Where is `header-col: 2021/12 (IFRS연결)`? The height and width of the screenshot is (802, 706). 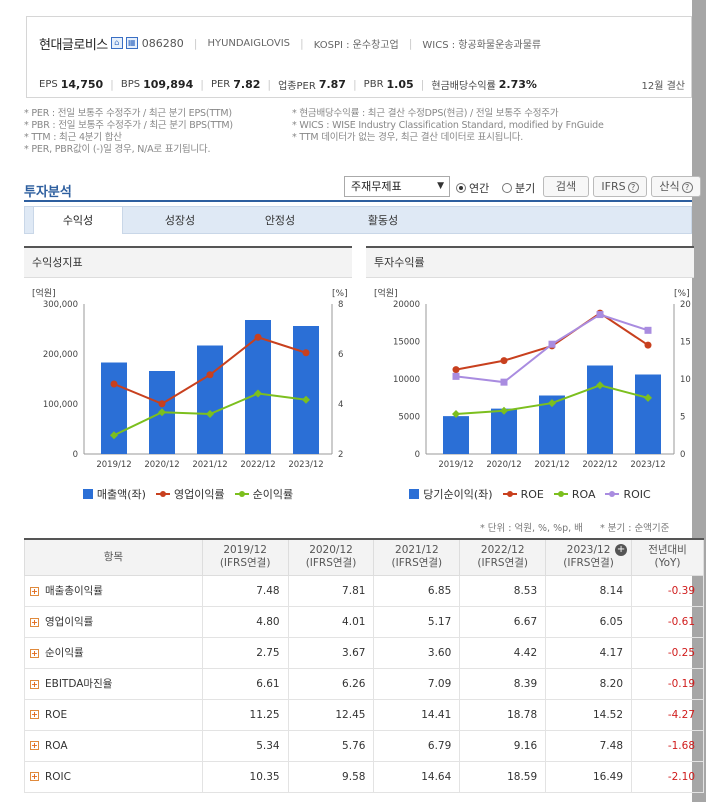 header-col: 2021/12 (IFRS연결) is located at coordinates (417, 557).